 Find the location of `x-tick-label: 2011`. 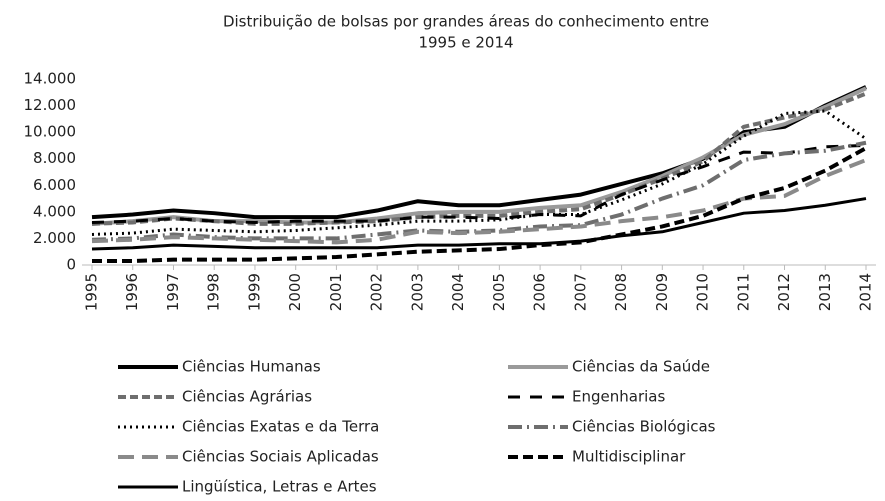

x-tick-label: 2011 is located at coordinates (743, 292).